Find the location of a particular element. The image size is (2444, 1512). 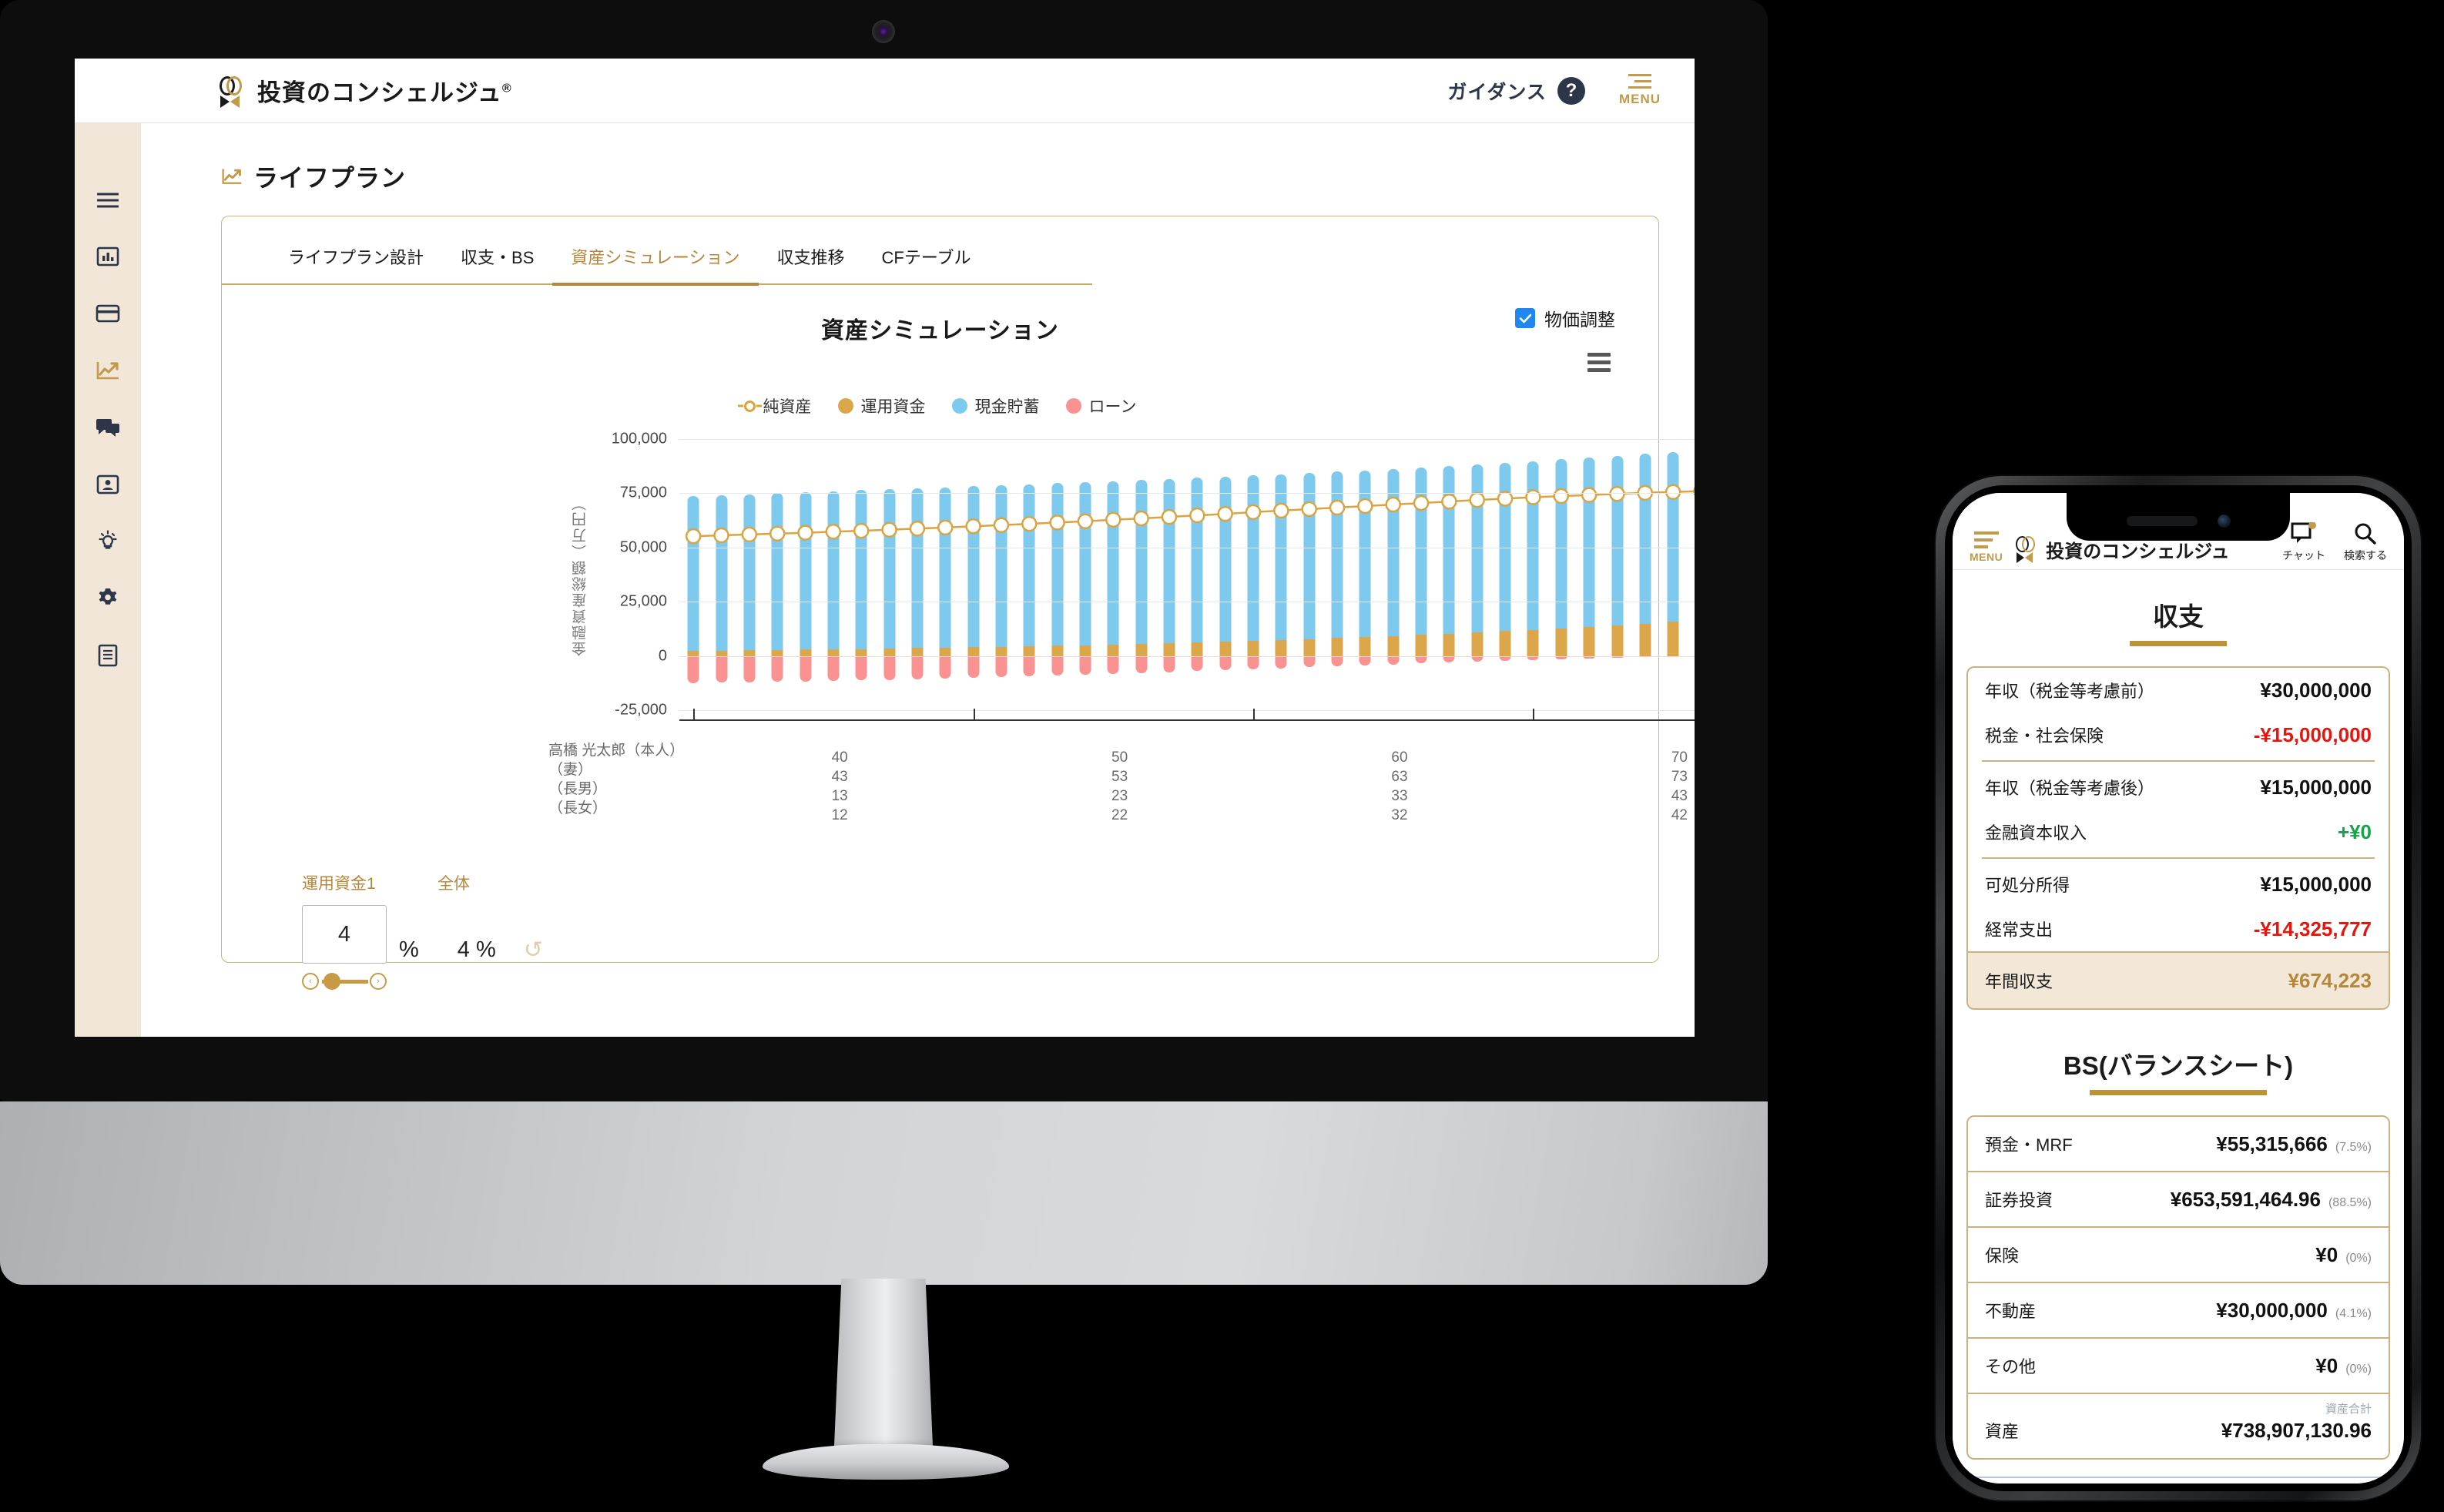

chart-context-menu-icon is located at coordinates (1599, 362).